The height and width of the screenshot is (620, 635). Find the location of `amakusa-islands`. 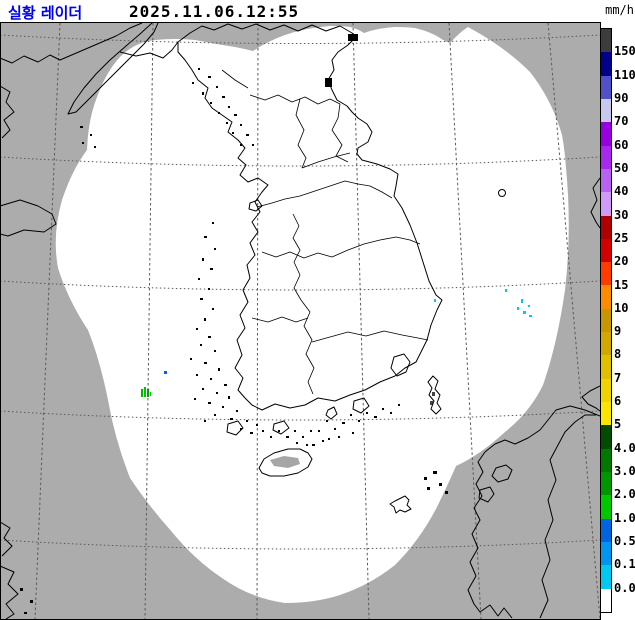

amakusa-islands is located at coordinates (495, 483).